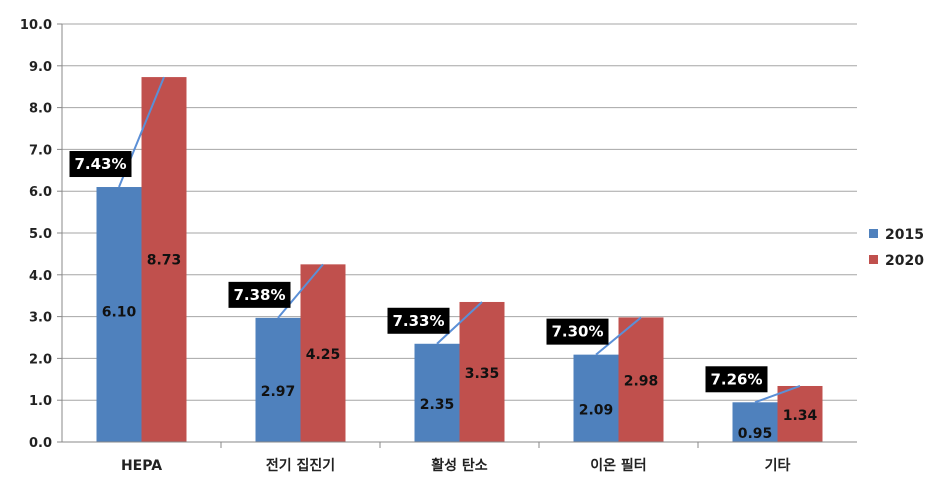  I want to click on value-label-2020: 4.25, so click(323, 355).